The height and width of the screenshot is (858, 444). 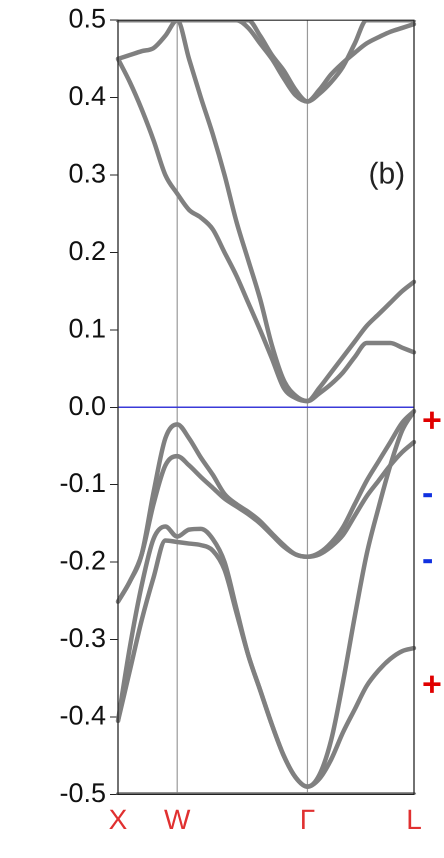 I want to click on y-tick-label: -0.4, so click(x=82, y=715).